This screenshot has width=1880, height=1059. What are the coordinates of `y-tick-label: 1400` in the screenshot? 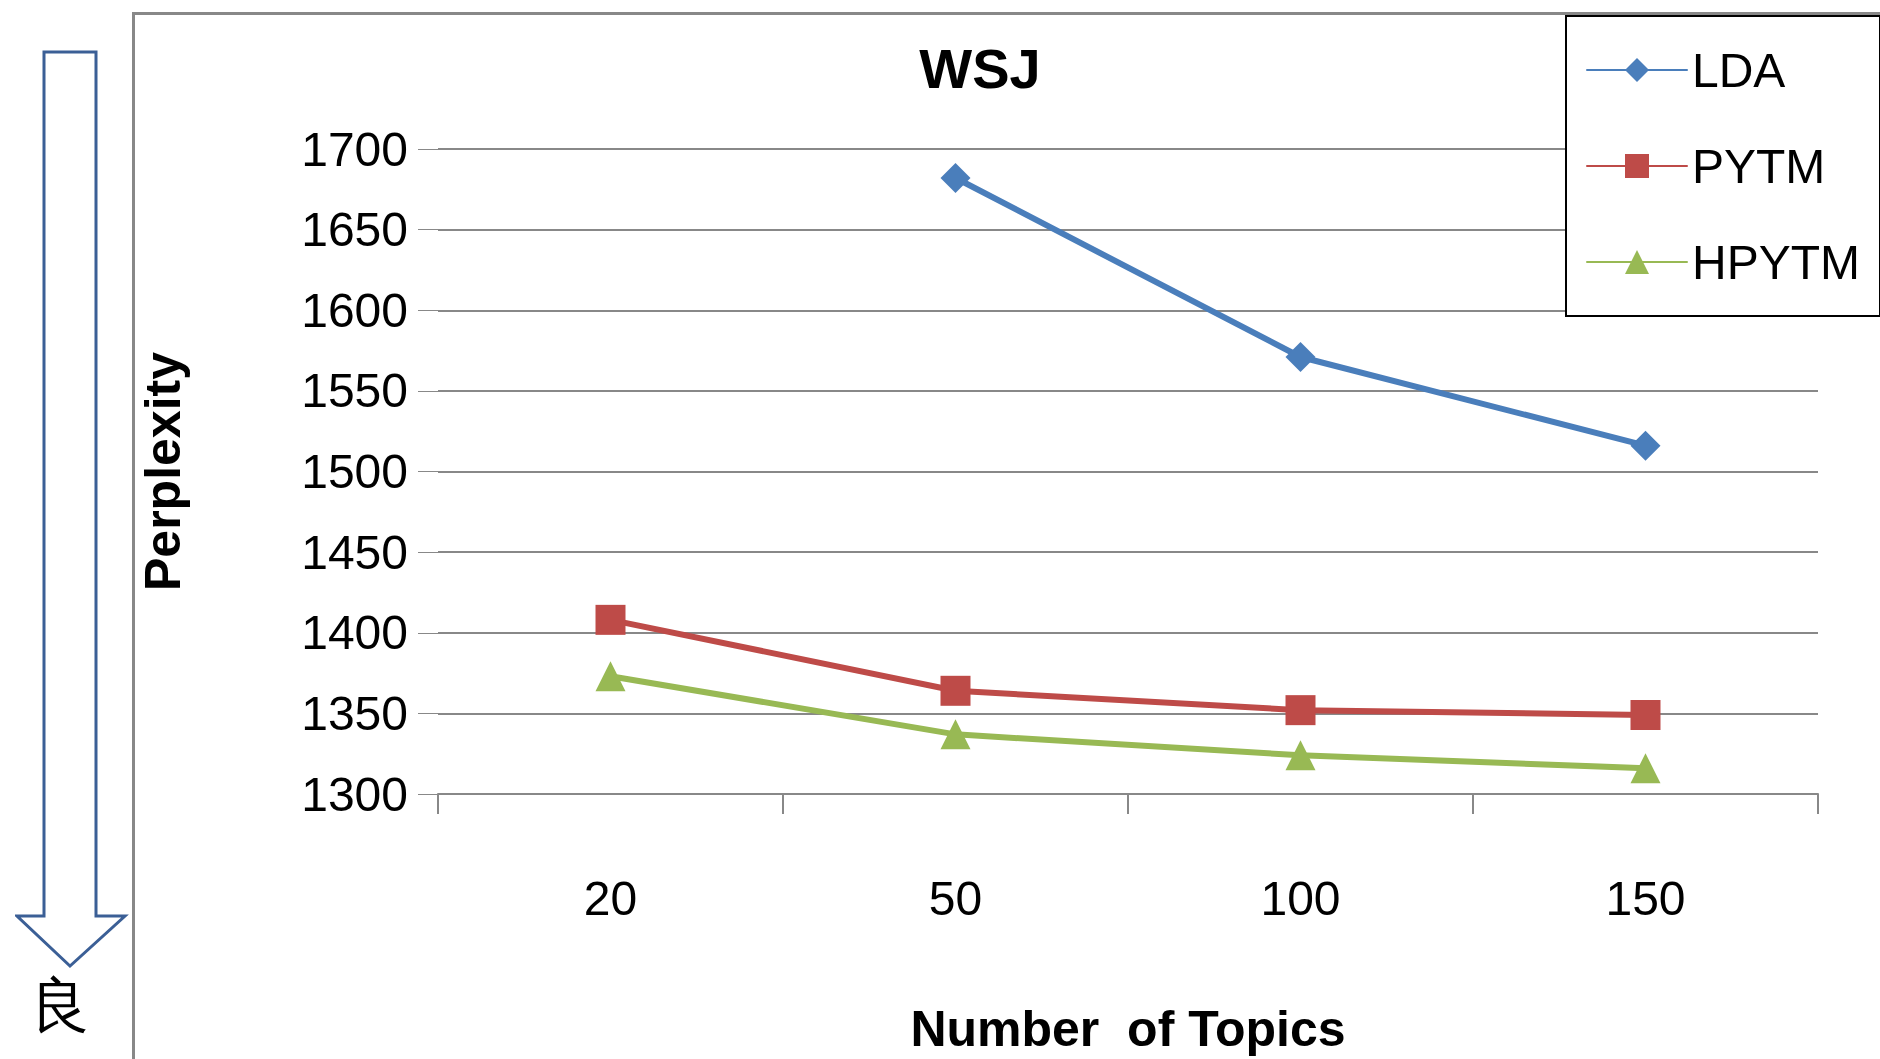 It's located at (354, 633).